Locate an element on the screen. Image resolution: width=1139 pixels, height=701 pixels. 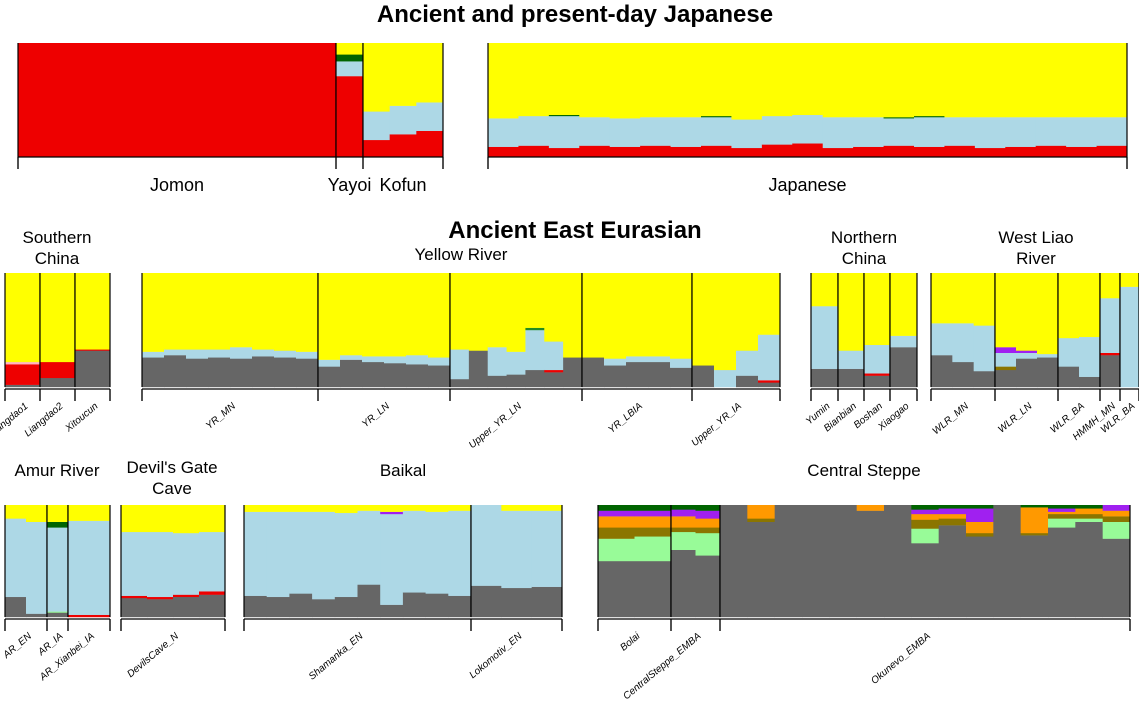
bar-segment-upper-yr-ln-gray is located at coordinates (573, 372).